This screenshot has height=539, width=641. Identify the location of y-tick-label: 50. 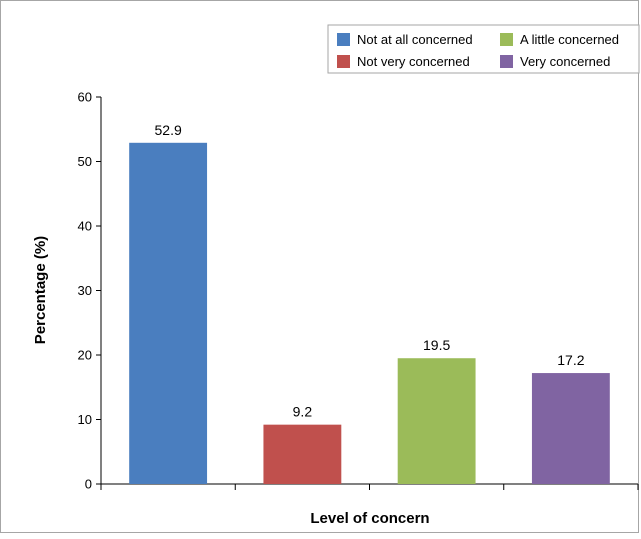
(85, 161).